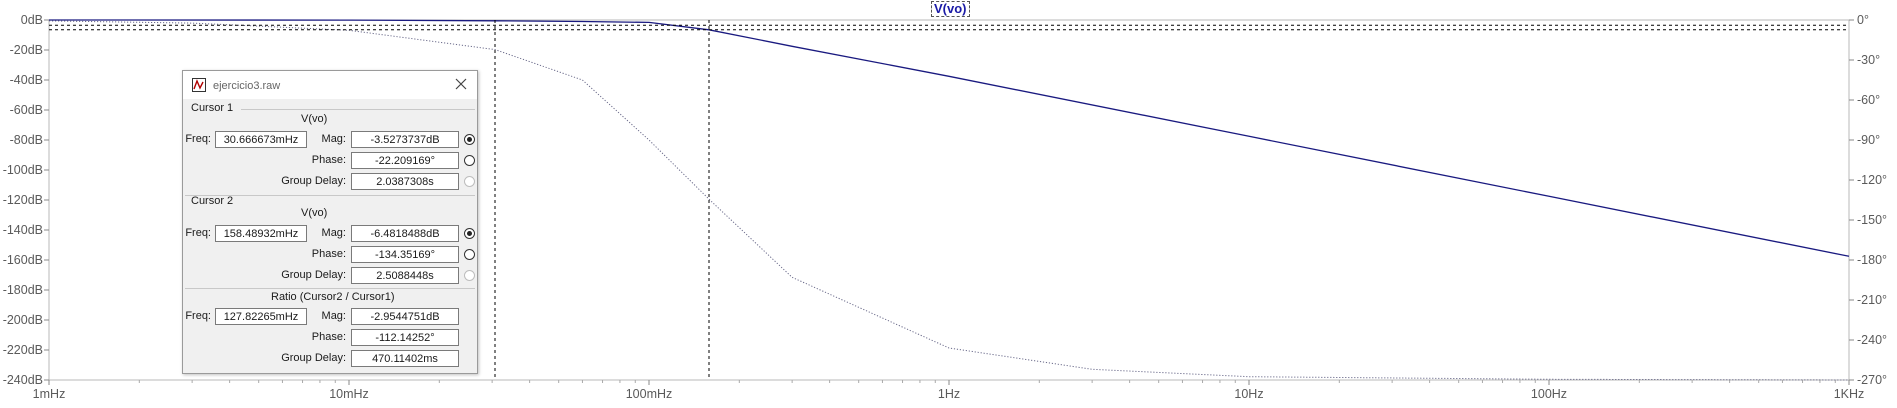 The image size is (1897, 408). I want to click on cursor1-mag-label: Mag:, so click(333, 139).